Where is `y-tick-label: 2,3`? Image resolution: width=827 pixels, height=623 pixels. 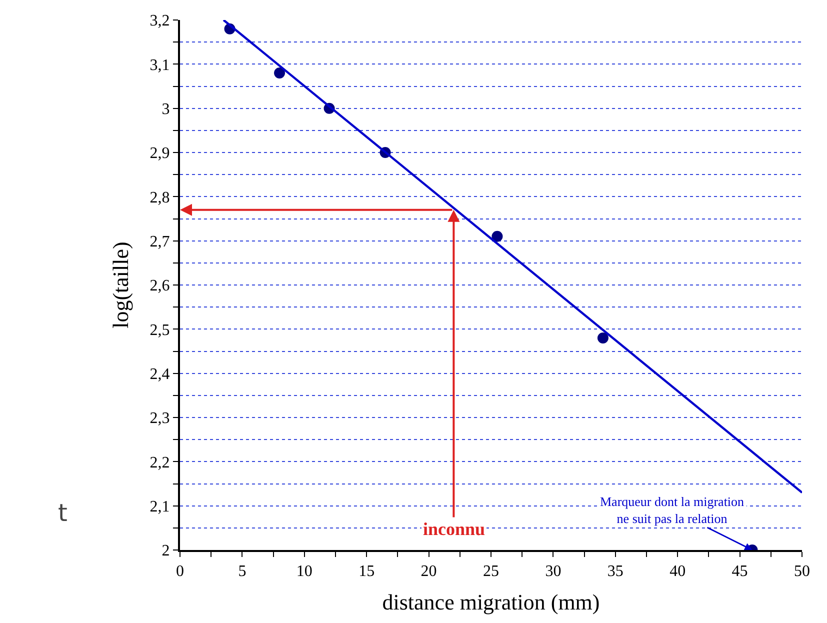
y-tick-label: 2,3 is located at coordinates (160, 419).